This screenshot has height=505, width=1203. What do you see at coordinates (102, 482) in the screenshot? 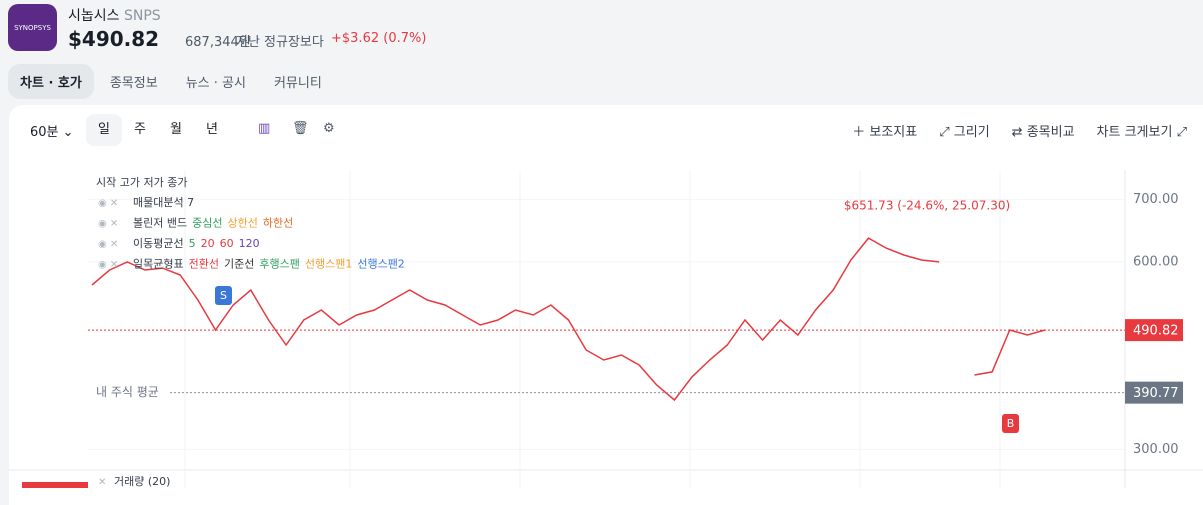
I see `volume-icons: ✕` at bounding box center [102, 482].